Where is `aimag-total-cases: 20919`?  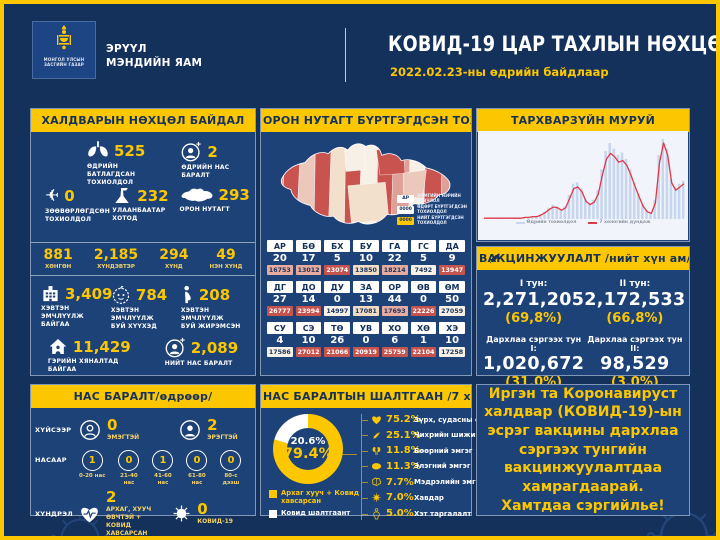
aimag-total-cases: 20919 is located at coordinates (366, 352).